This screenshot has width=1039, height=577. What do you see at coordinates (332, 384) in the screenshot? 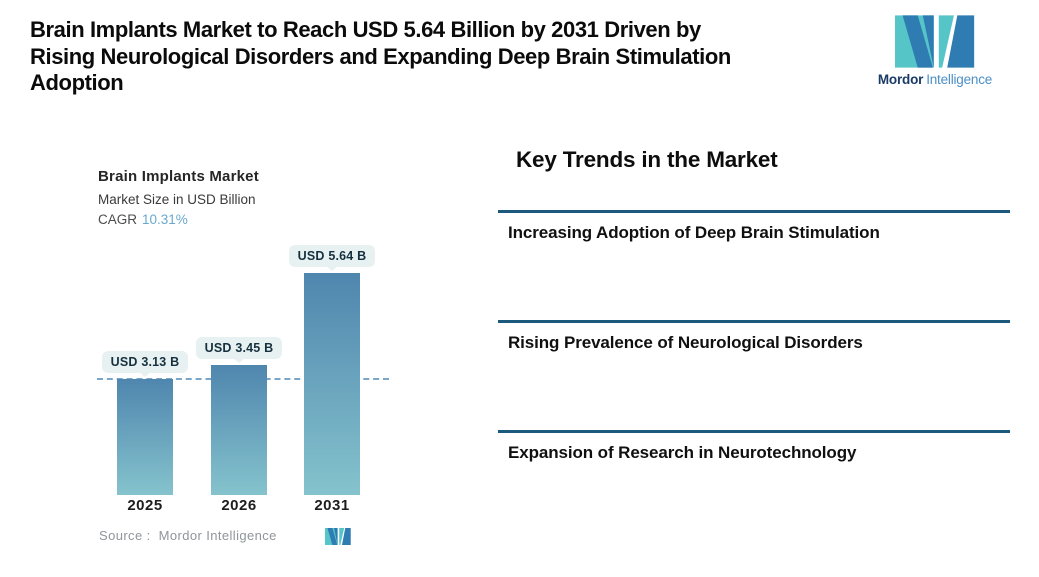
I see `bar-2031` at bounding box center [332, 384].